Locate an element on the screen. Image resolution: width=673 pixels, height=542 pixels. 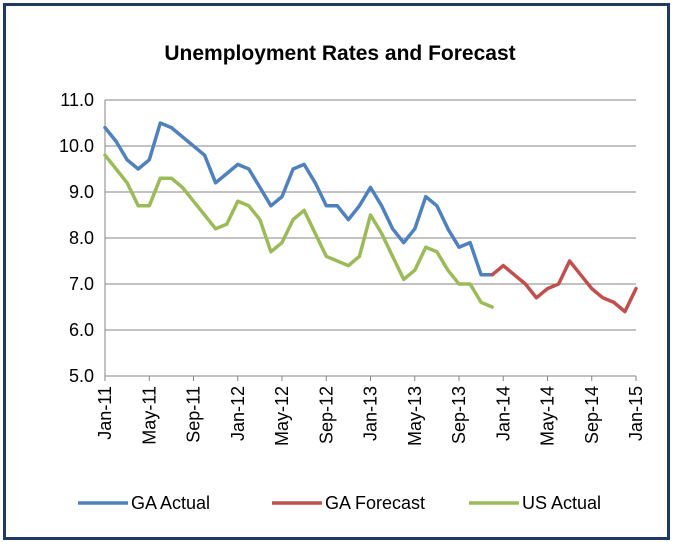
y-tick-label: 8.0 is located at coordinates (81, 238).